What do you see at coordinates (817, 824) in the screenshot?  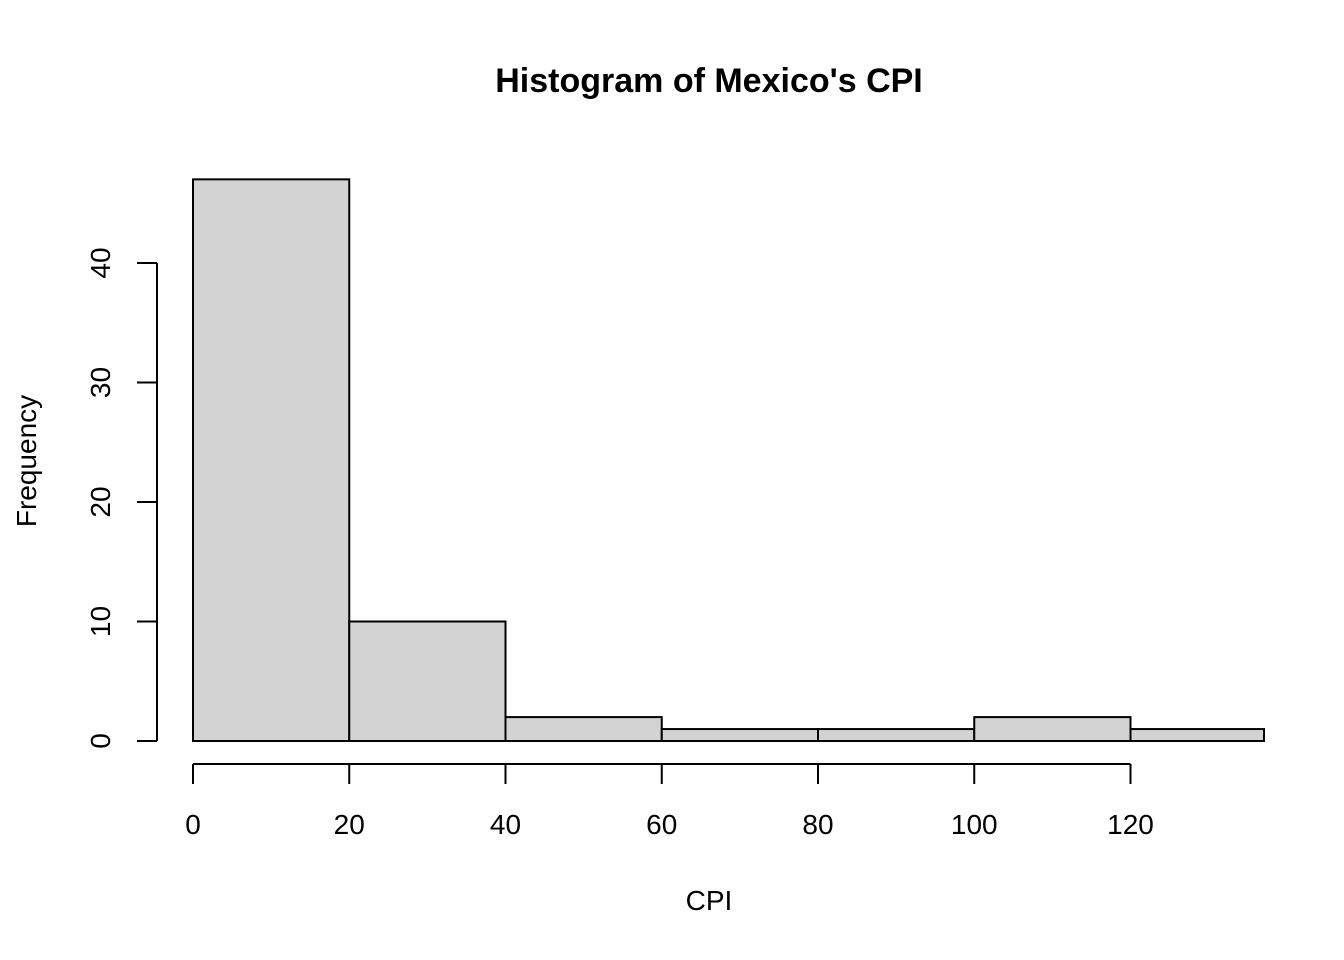 I see `x-tick-label-4: 80` at bounding box center [817, 824].